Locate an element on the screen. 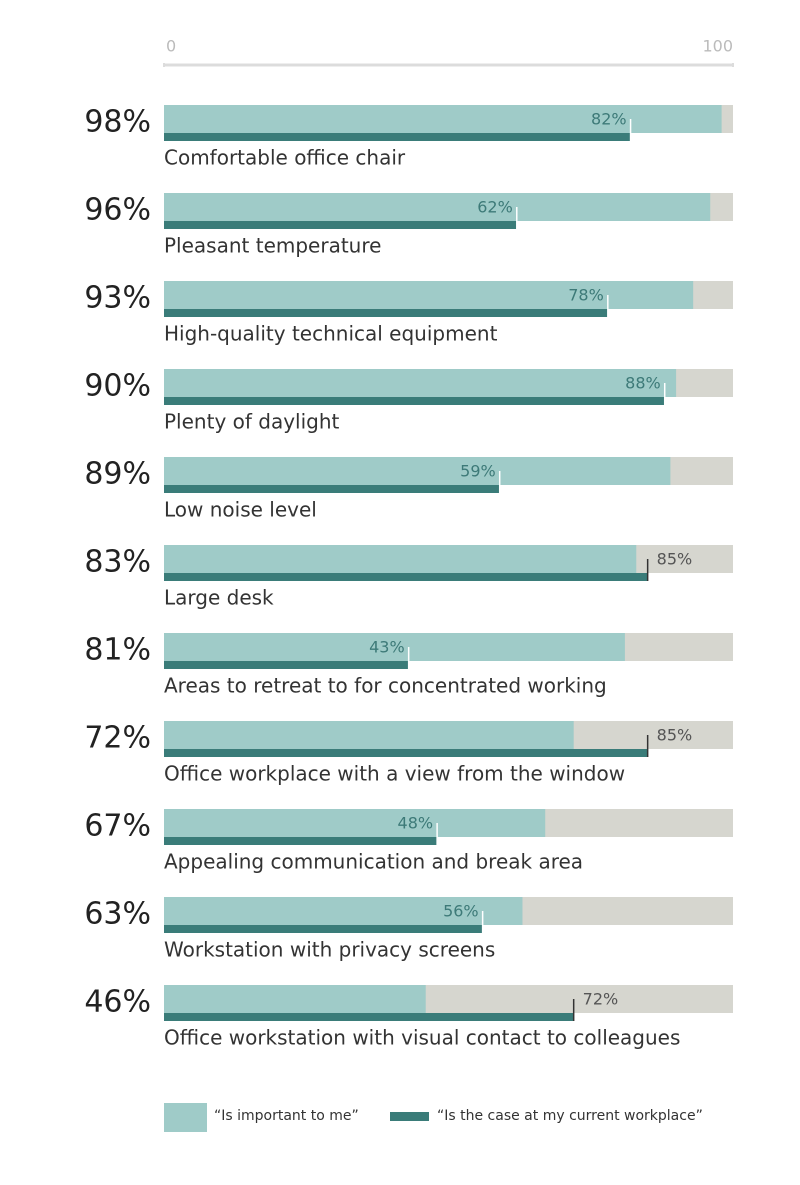 This screenshot has height=1185, width=800. data-label: 82% is located at coordinates (609, 119).